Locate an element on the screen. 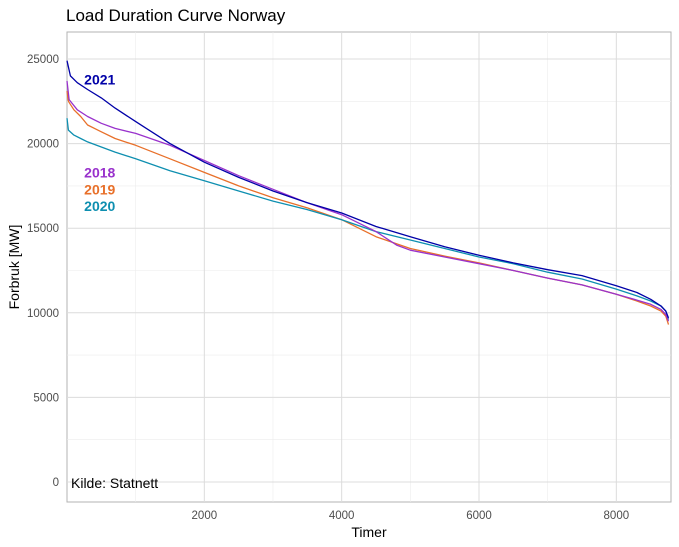 Image resolution: width=679 pixels, height=547 pixels. y-tick-label: 0 is located at coordinates (56, 483).